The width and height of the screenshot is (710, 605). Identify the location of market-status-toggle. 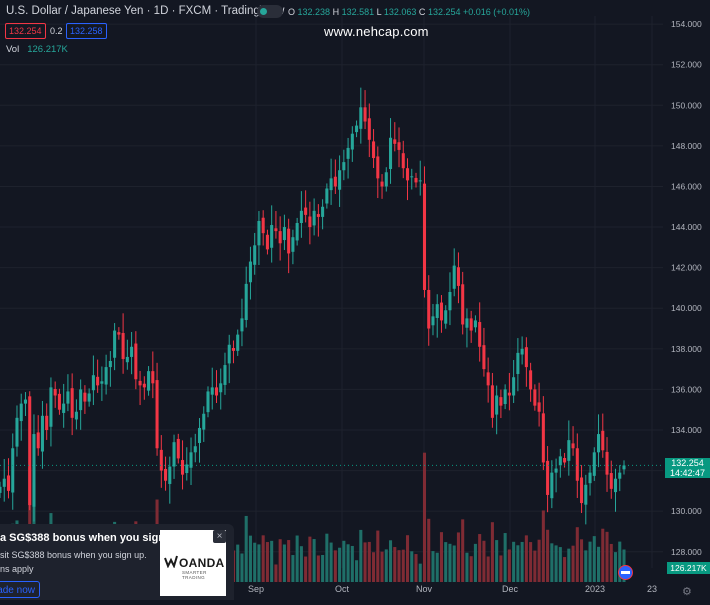
(270, 11).